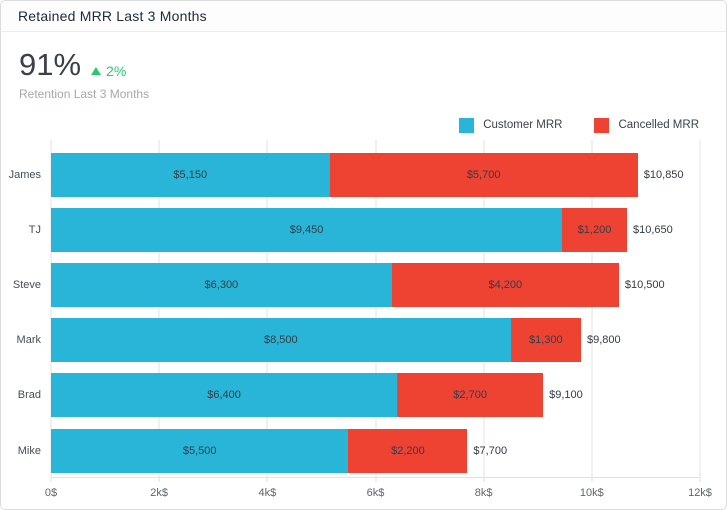  I want to click on bar-row: Steve $6,300 $4,200 $10,500, so click(356, 284).